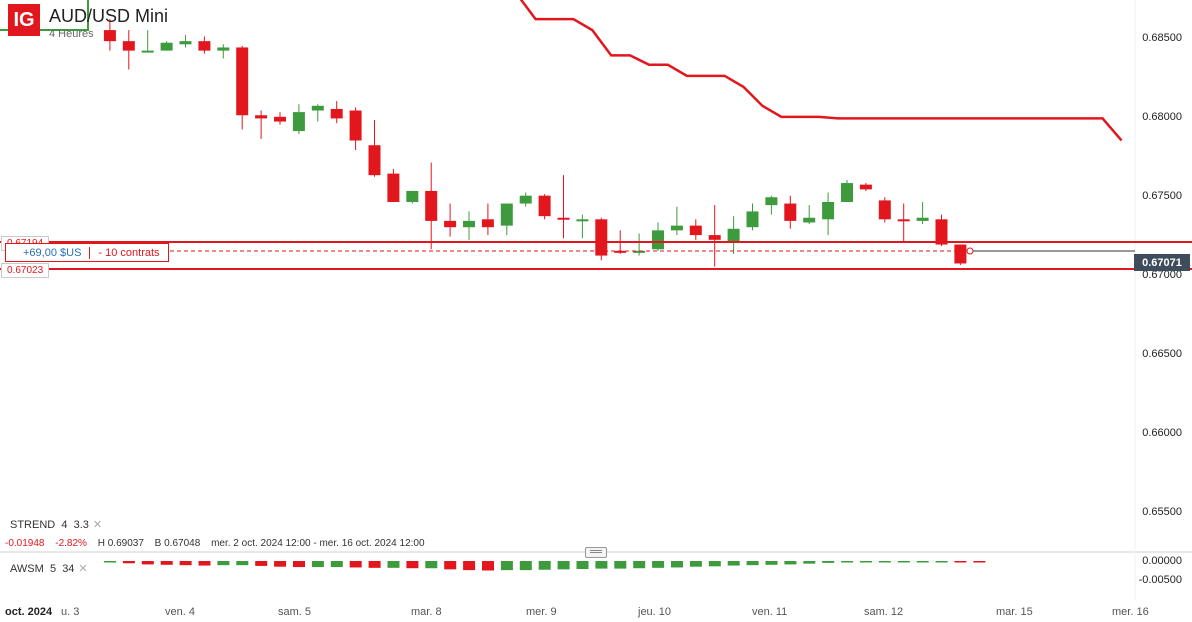 The image size is (1192, 622). What do you see at coordinates (25, 270) in the screenshot?
I see `lower-level-label: 0.67023` at bounding box center [25, 270].